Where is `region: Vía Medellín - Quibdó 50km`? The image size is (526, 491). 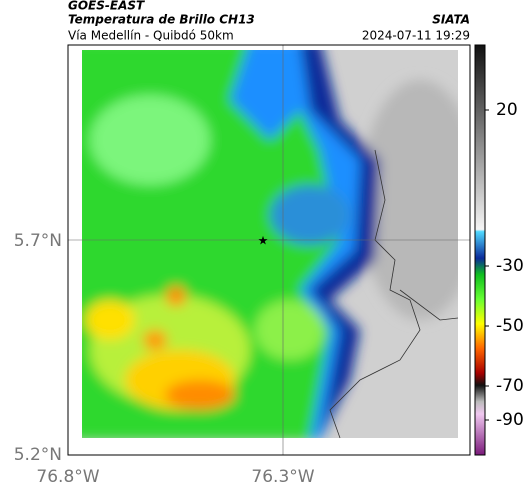 region: Vía Medellín - Quibdó 50km is located at coordinates (151, 36).